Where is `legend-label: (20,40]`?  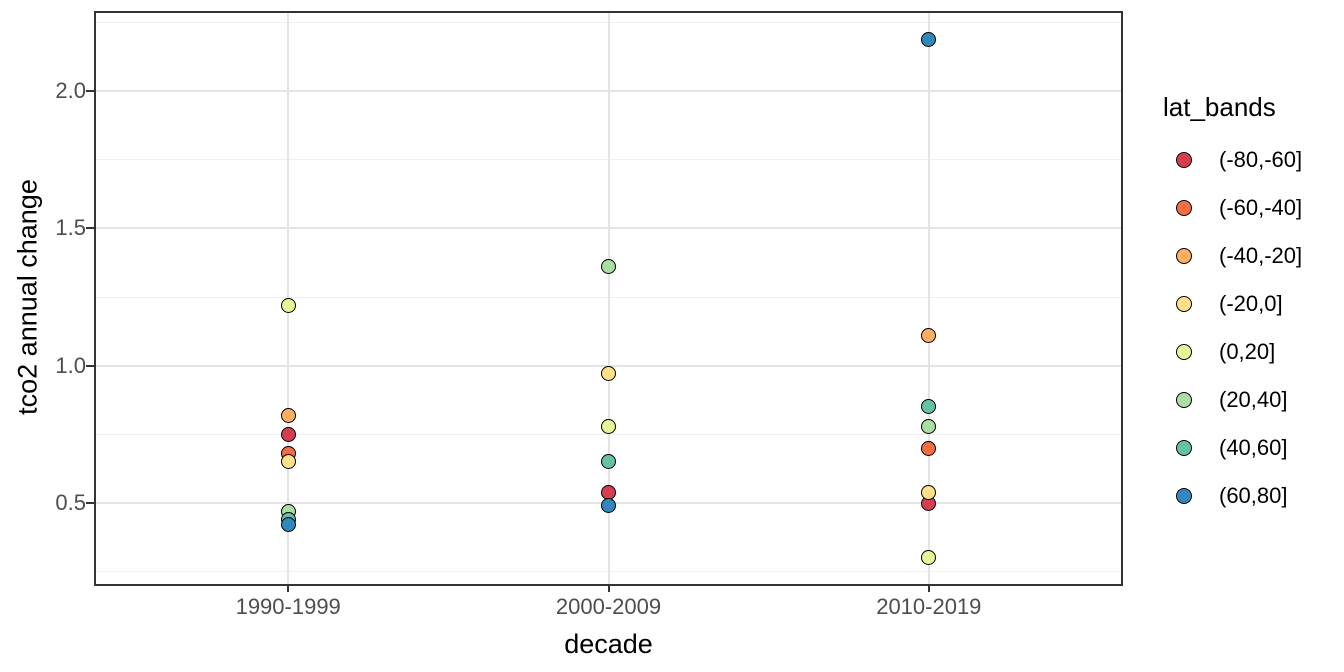
legend-label: (20,40] is located at coordinates (1253, 399).